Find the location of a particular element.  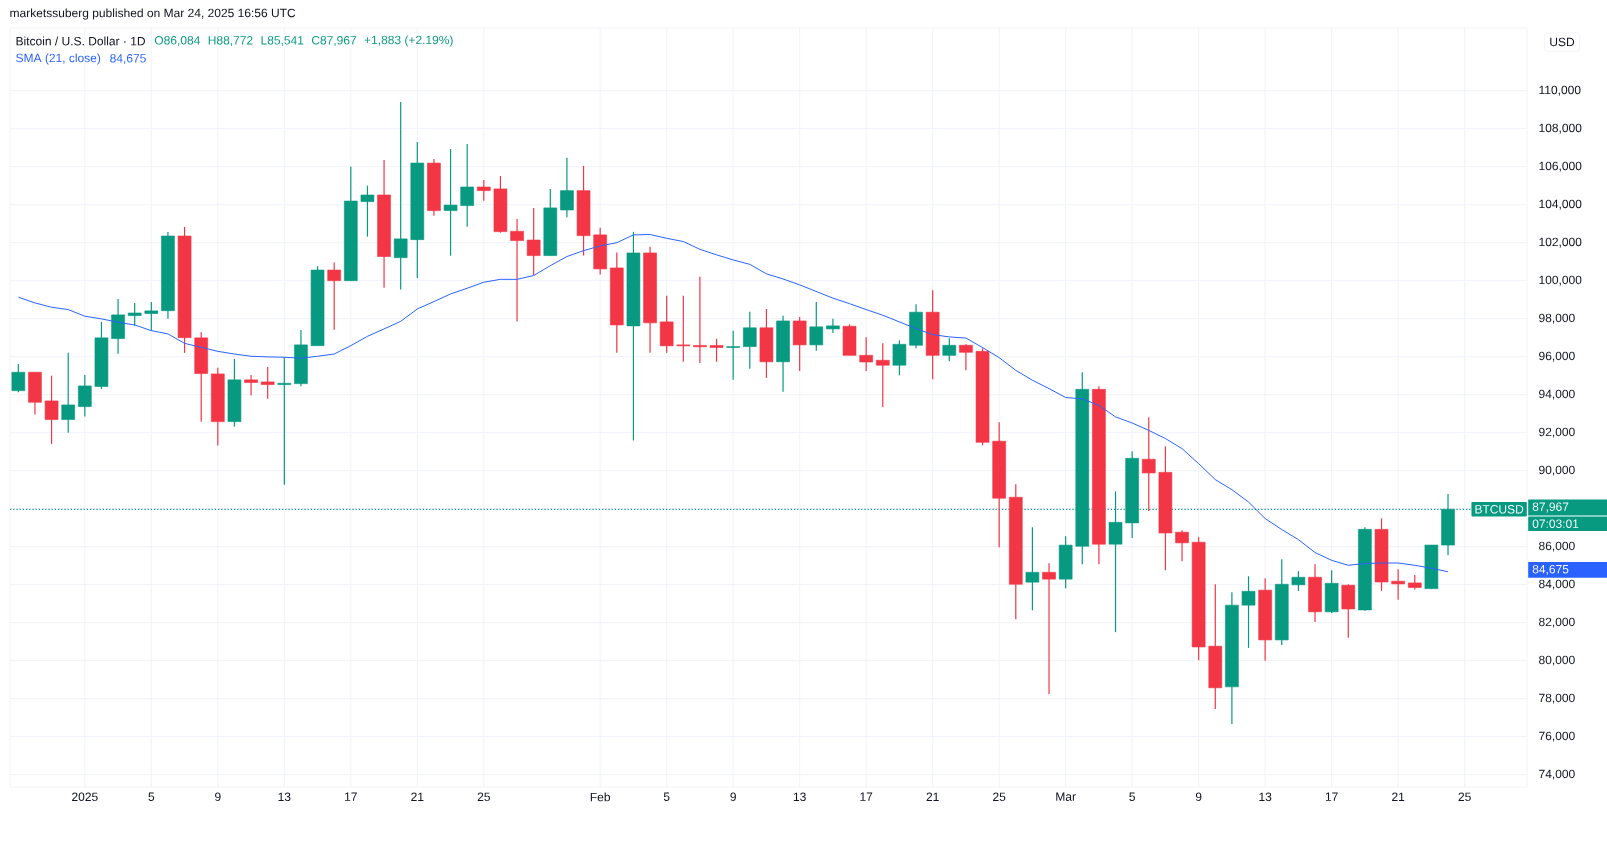

y-tick-label: 104,000 is located at coordinates (1560, 204).